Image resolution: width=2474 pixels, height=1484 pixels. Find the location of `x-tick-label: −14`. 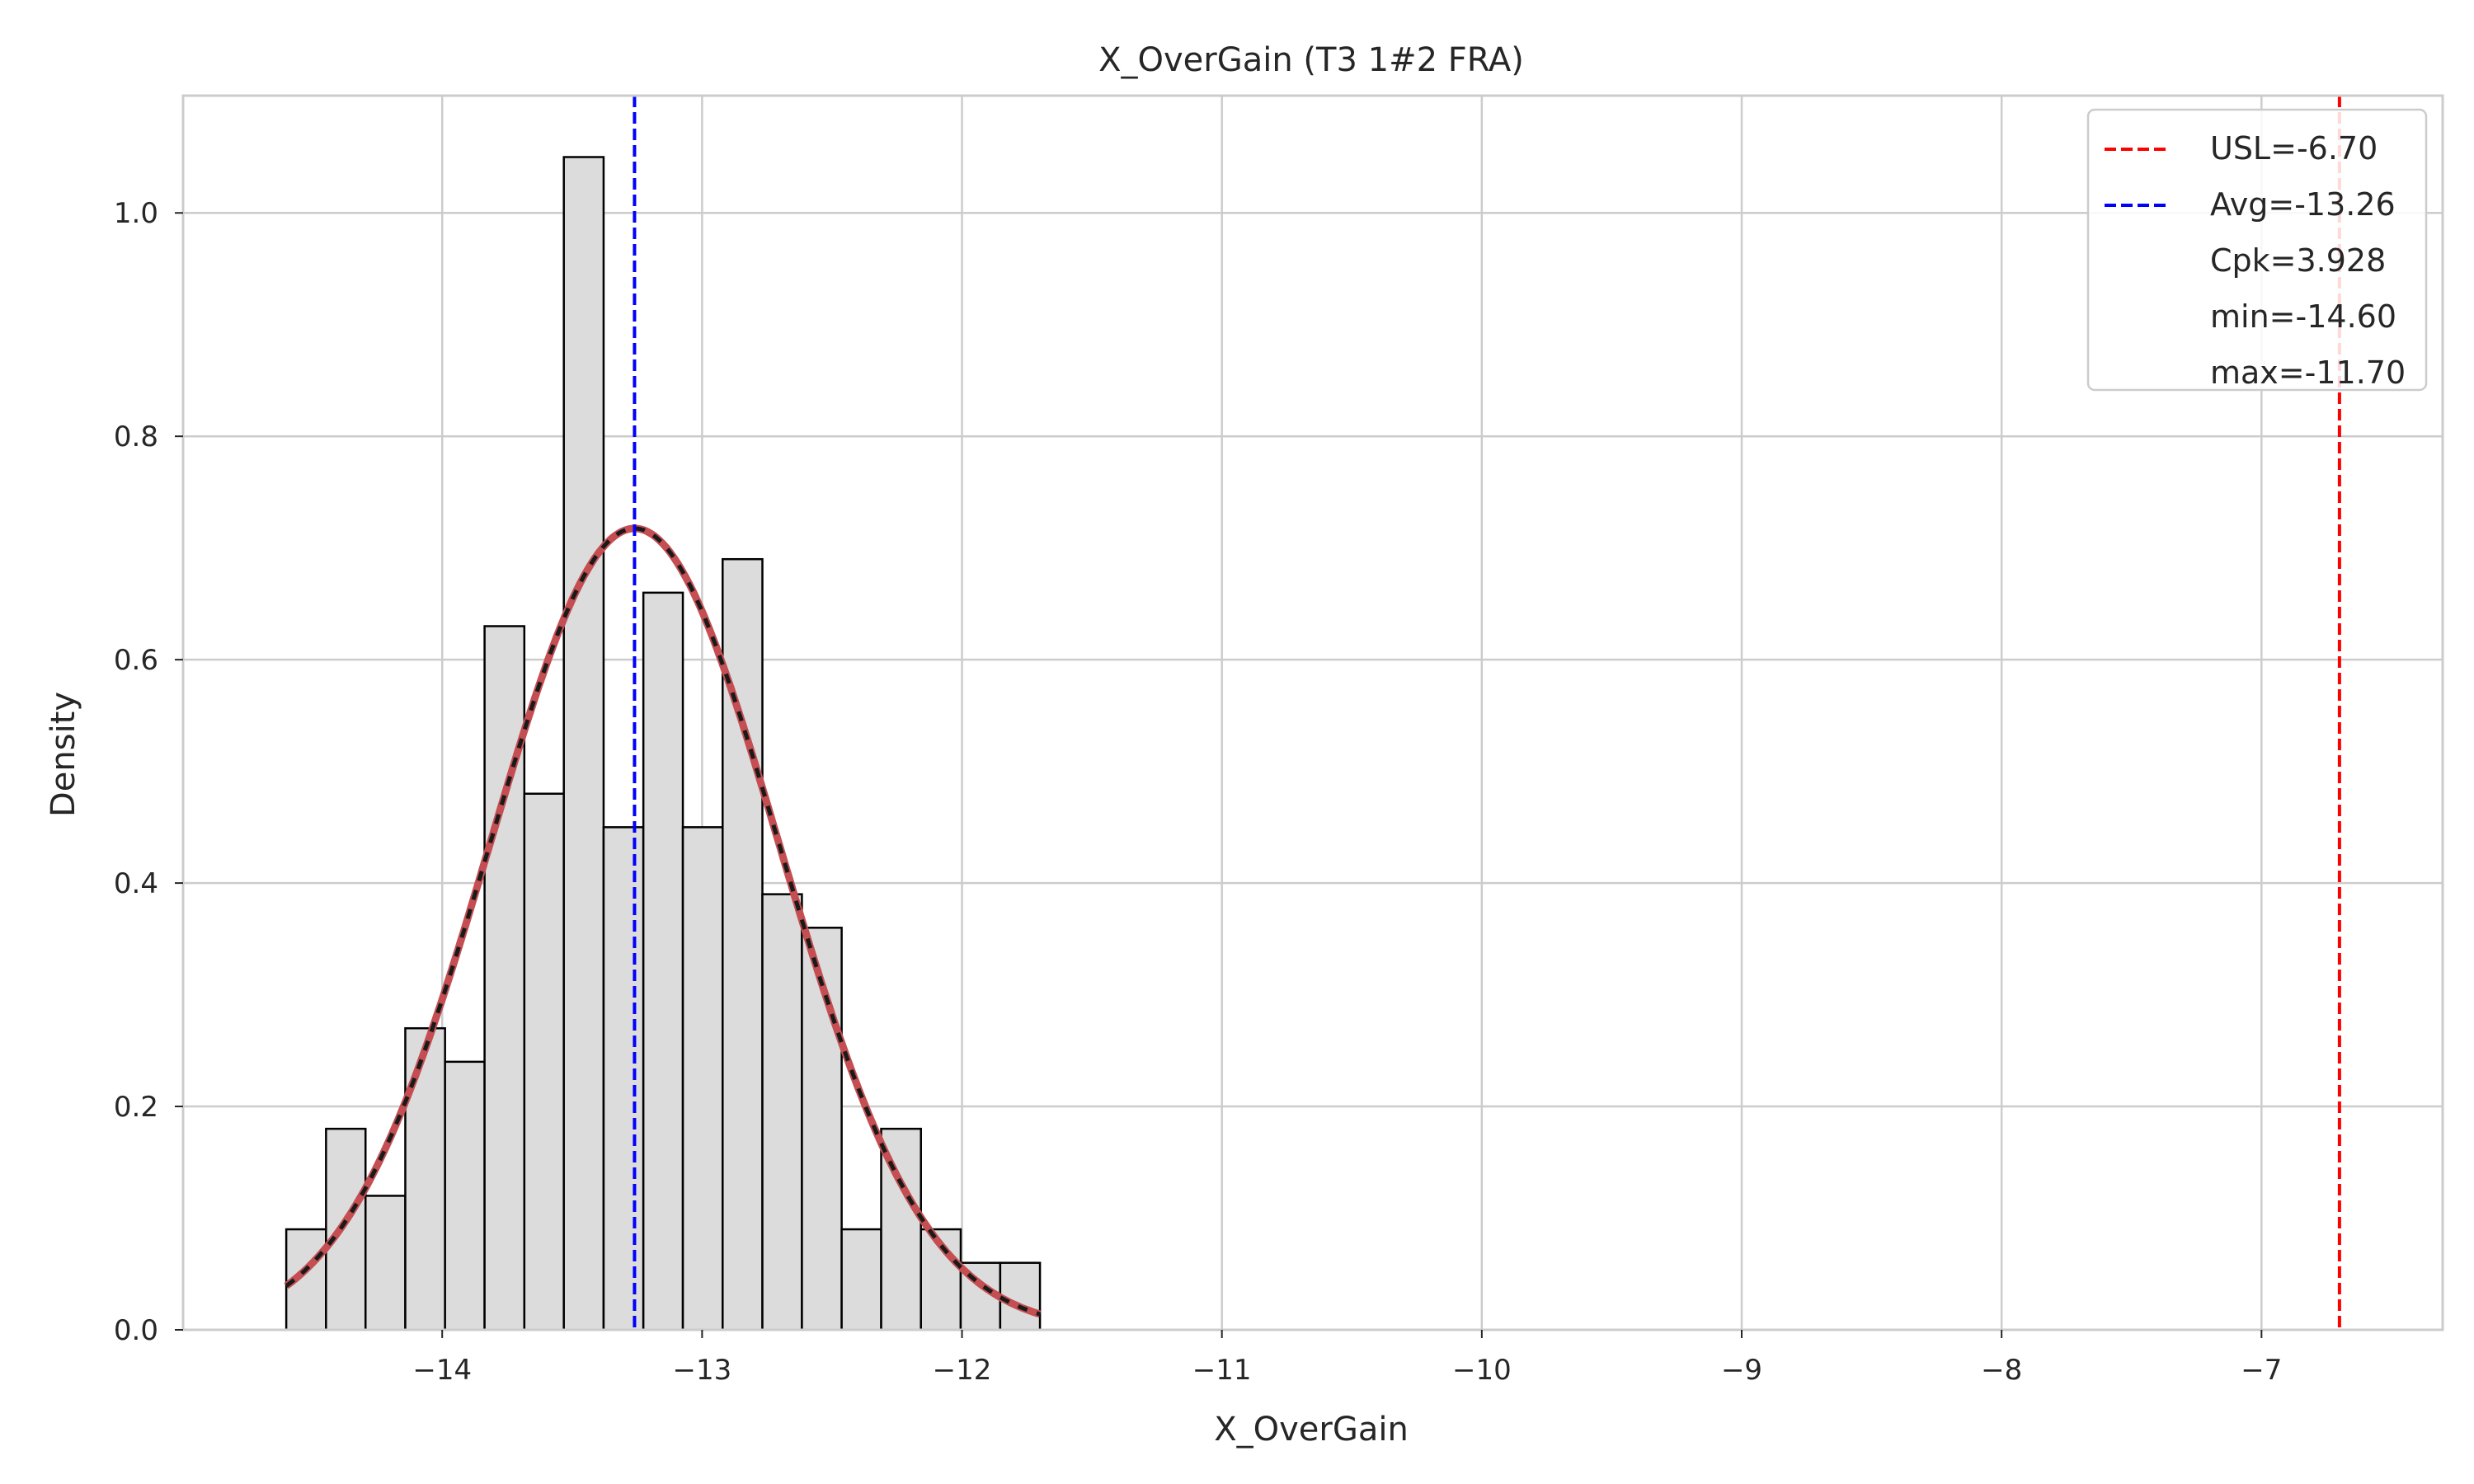

x-tick-label: −14 is located at coordinates (442, 1370).